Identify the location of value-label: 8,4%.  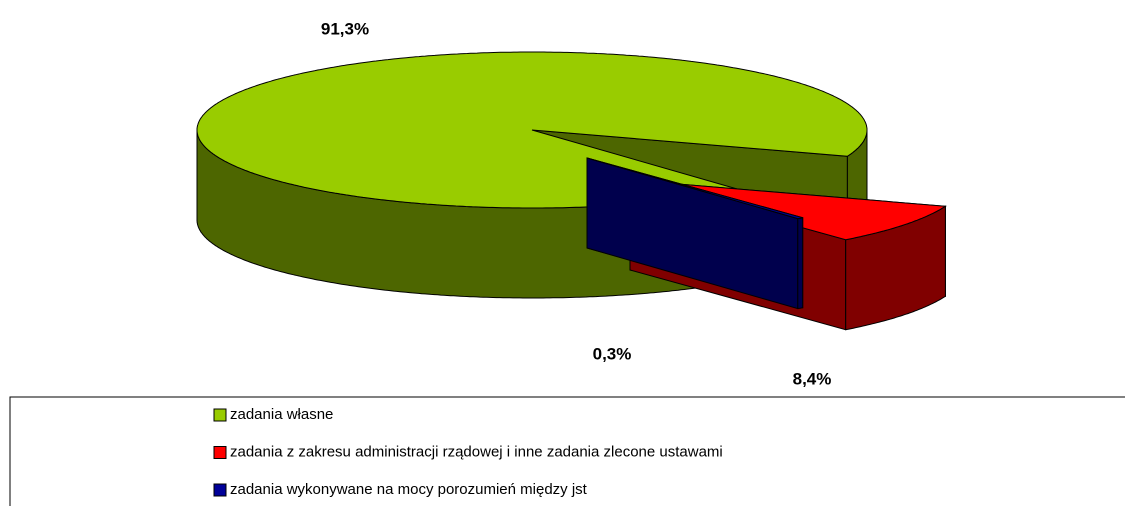
(812, 378).